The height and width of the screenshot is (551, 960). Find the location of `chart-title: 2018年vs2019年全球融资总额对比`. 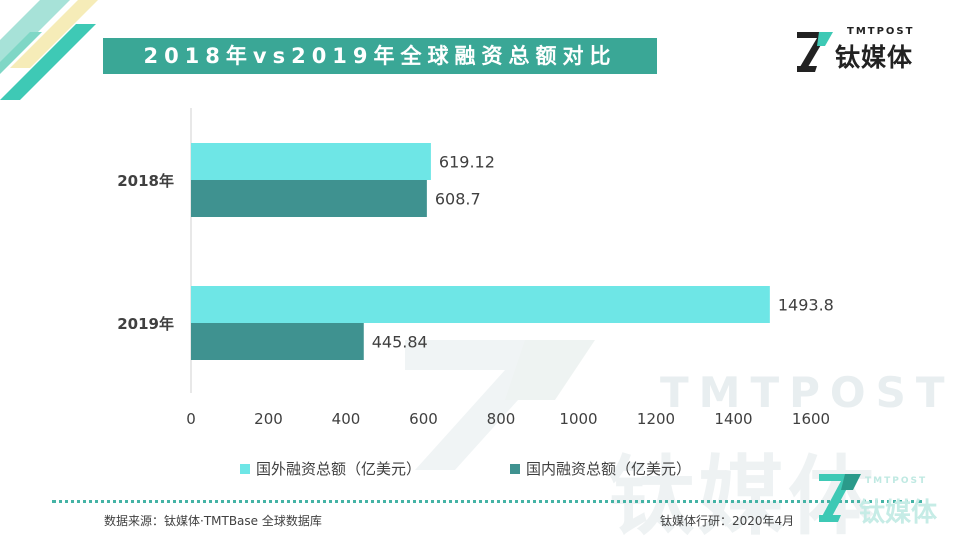

chart-title: 2018年vs2019年全球融资总额对比 is located at coordinates (380, 56).